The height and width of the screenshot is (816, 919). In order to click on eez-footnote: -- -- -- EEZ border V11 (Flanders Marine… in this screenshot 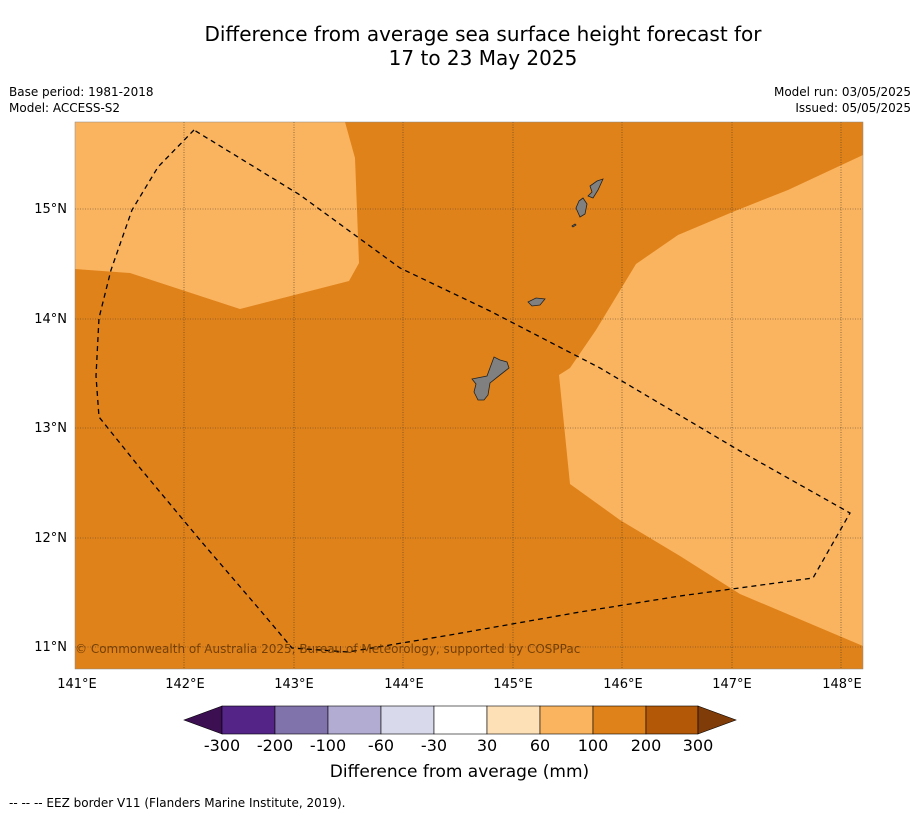, I will do `click(177, 803)`.